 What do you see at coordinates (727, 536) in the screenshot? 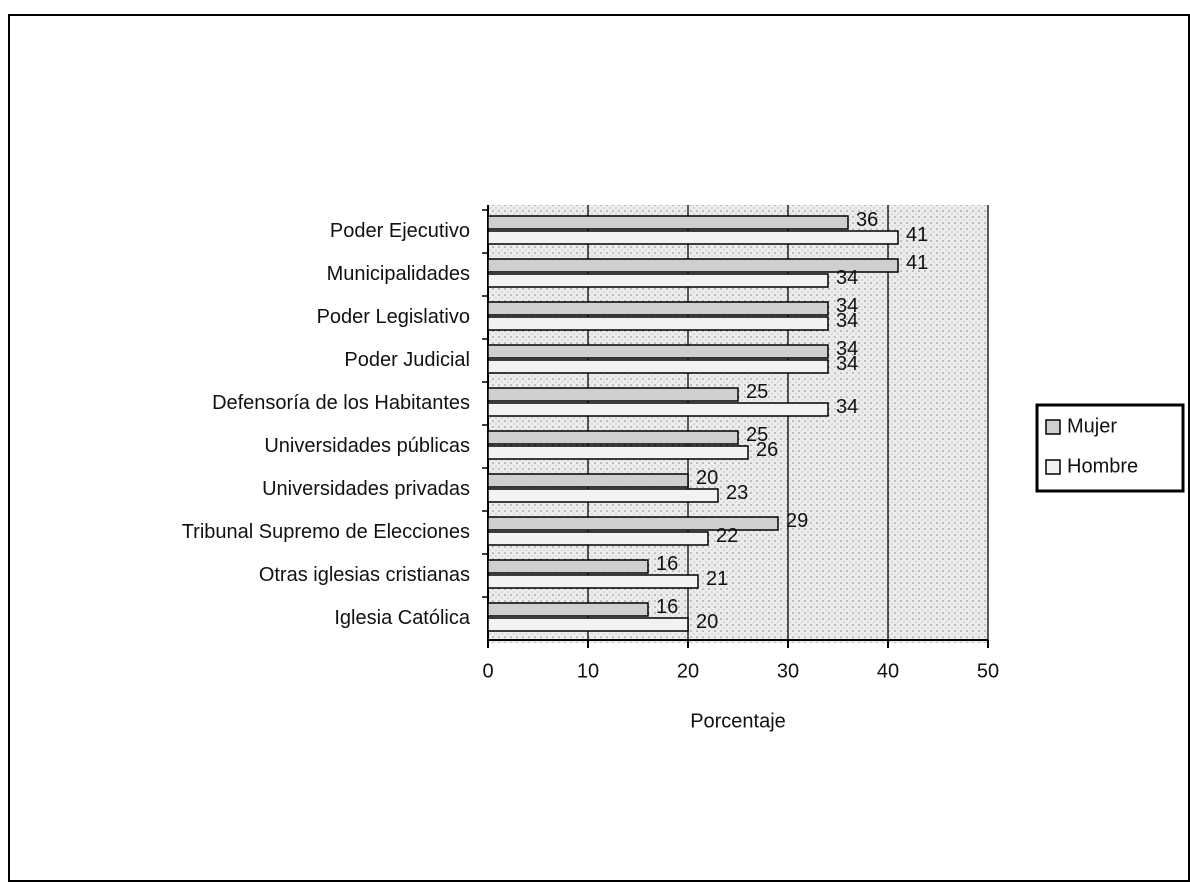
I see `data-label: 22` at bounding box center [727, 536].